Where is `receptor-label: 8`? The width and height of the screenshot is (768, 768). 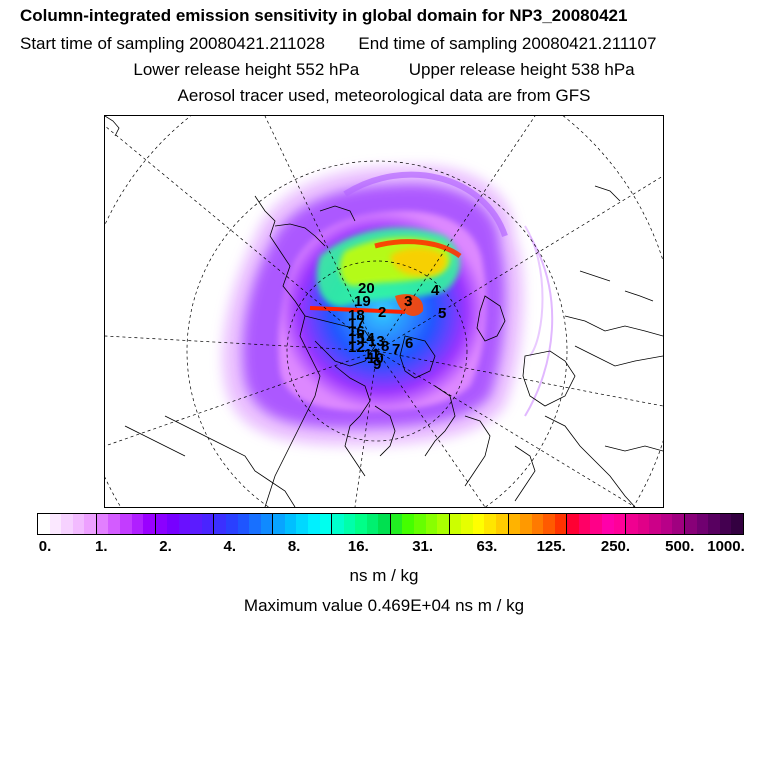
receptor-label: 8 is located at coordinates (385, 346).